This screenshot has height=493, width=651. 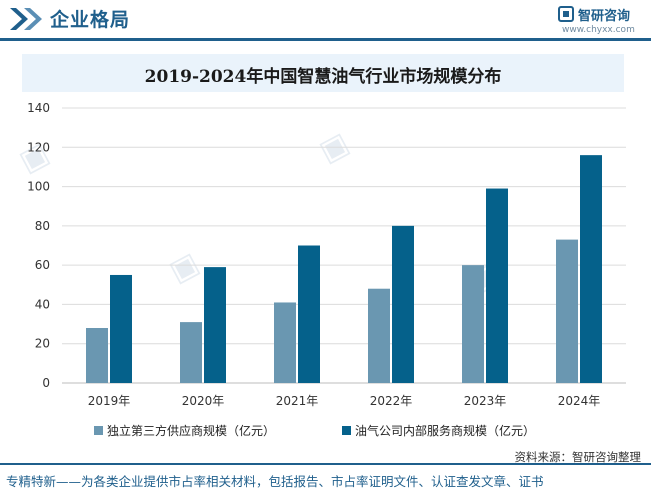 What do you see at coordinates (26, 19) in the screenshot?
I see `double-chevron-icon` at bounding box center [26, 19].